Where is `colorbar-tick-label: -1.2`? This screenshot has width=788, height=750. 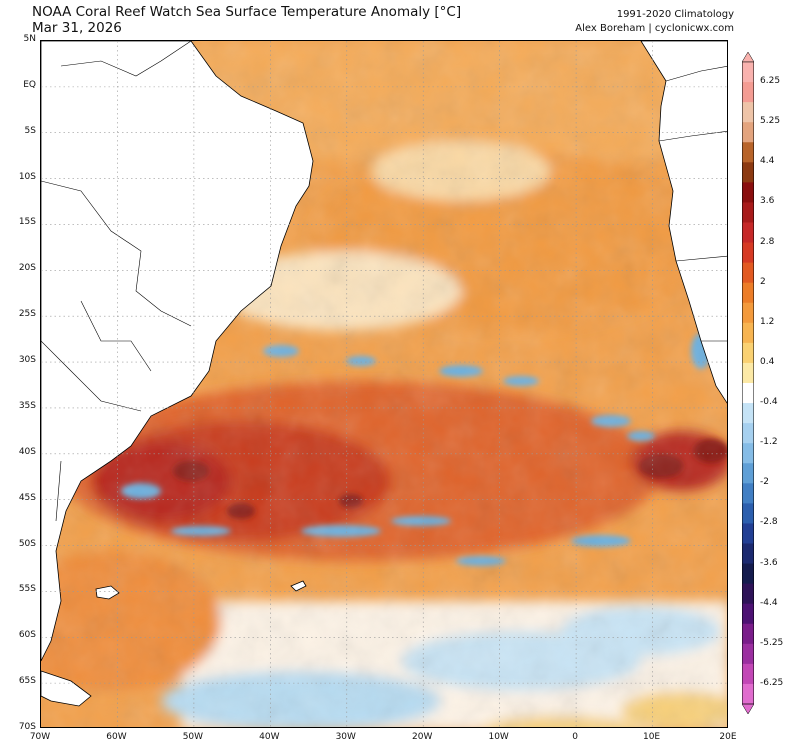 colorbar-tick-label: -1.2 is located at coordinates (769, 442).